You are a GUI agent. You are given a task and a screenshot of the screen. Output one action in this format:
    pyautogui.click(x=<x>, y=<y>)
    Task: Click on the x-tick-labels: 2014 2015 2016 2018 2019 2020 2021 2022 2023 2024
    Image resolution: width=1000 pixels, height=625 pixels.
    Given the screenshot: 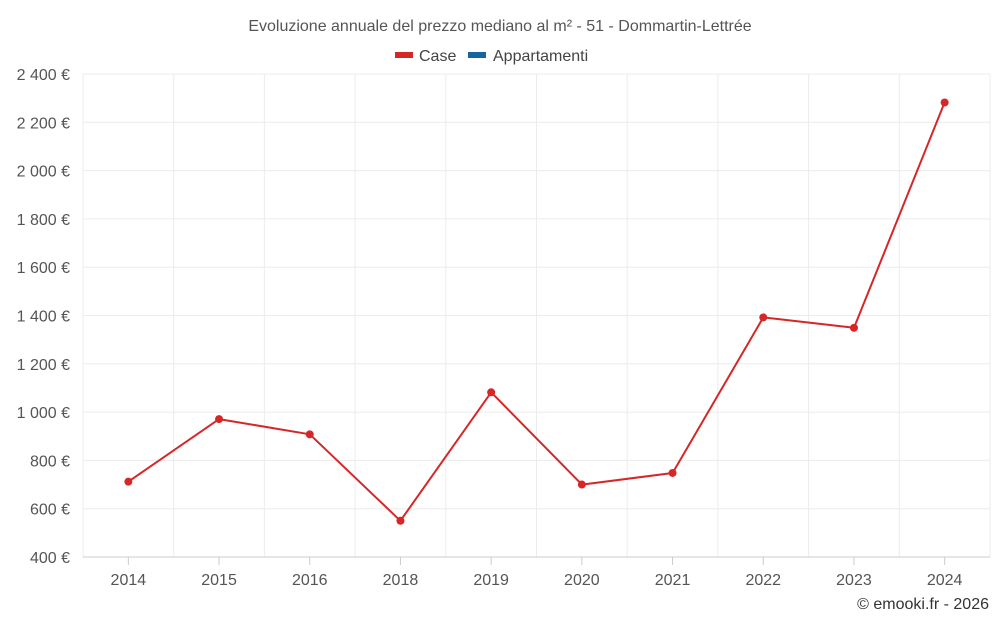 What is the action you would take?
    pyautogui.click(x=537, y=573)
    